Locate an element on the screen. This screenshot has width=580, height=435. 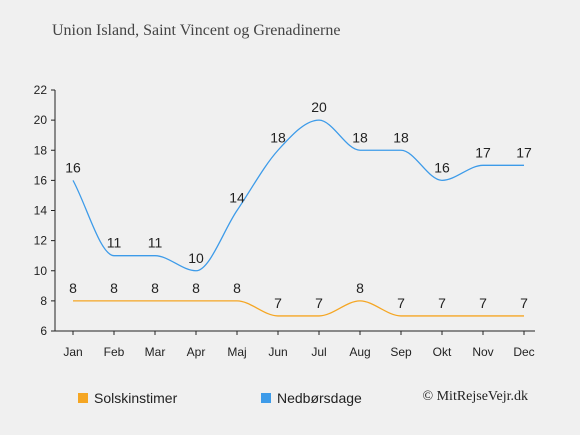
y-tick-label: 16 is located at coordinates (41, 180).